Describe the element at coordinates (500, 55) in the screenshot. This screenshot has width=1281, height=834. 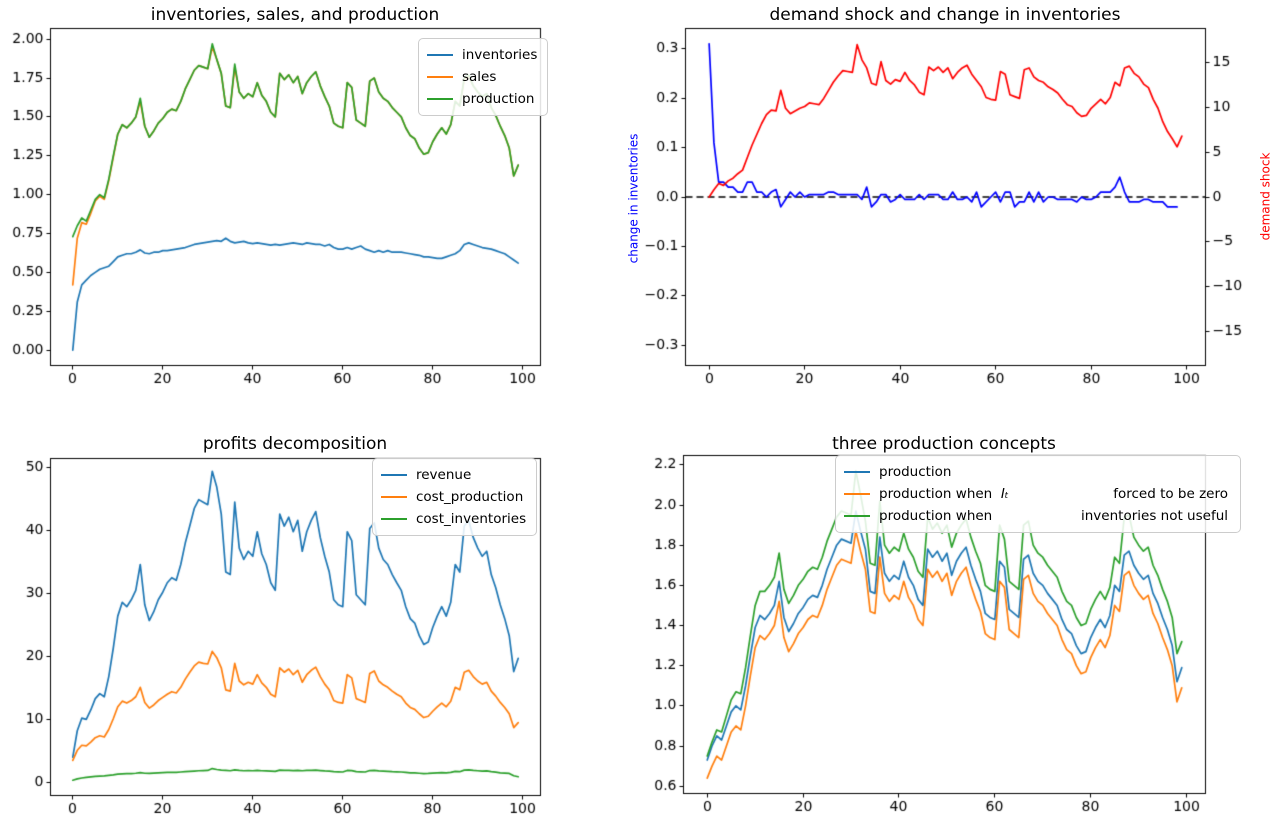
I see `legend-label: inventories` at that location.